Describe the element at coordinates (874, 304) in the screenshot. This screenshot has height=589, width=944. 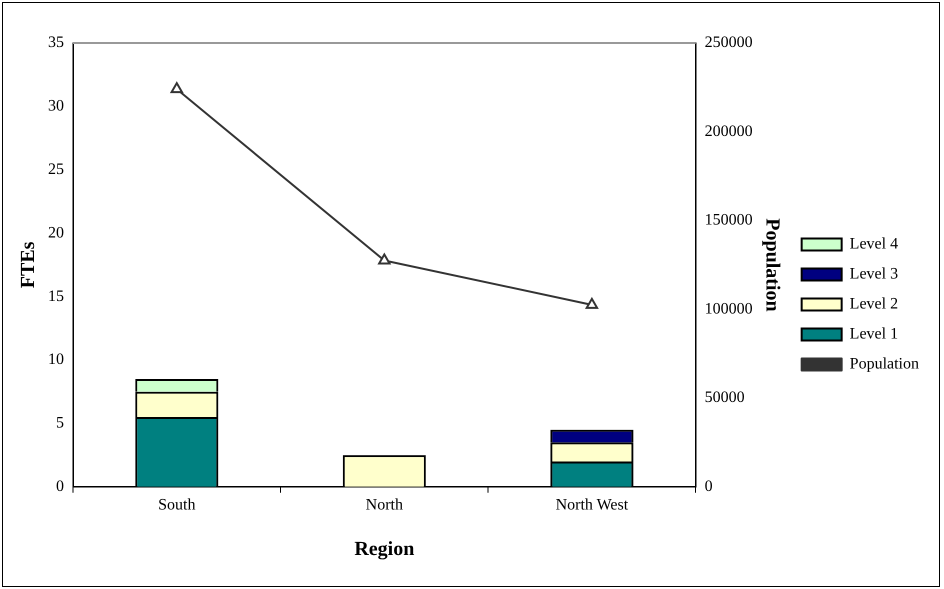
I see `legend-label: Level 2` at that location.